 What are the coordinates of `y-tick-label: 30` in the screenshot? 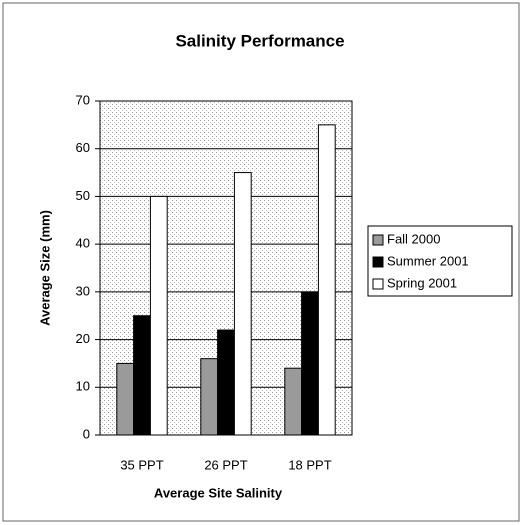 It's located at (83, 290).